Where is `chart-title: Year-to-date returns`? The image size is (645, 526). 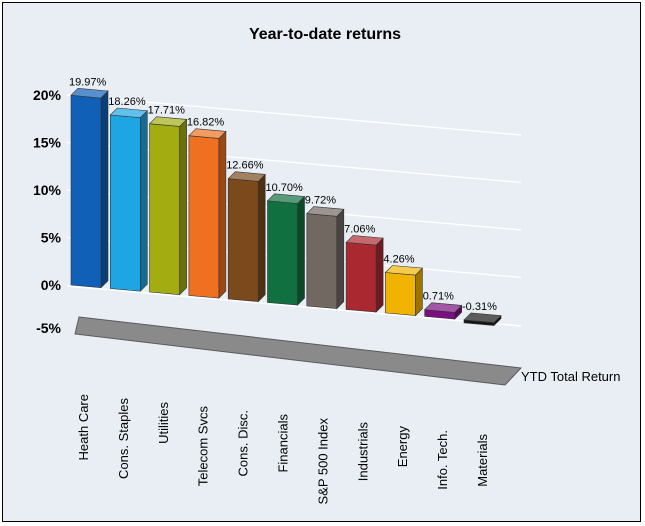 chart-title: Year-to-date returns is located at coordinates (325, 34).